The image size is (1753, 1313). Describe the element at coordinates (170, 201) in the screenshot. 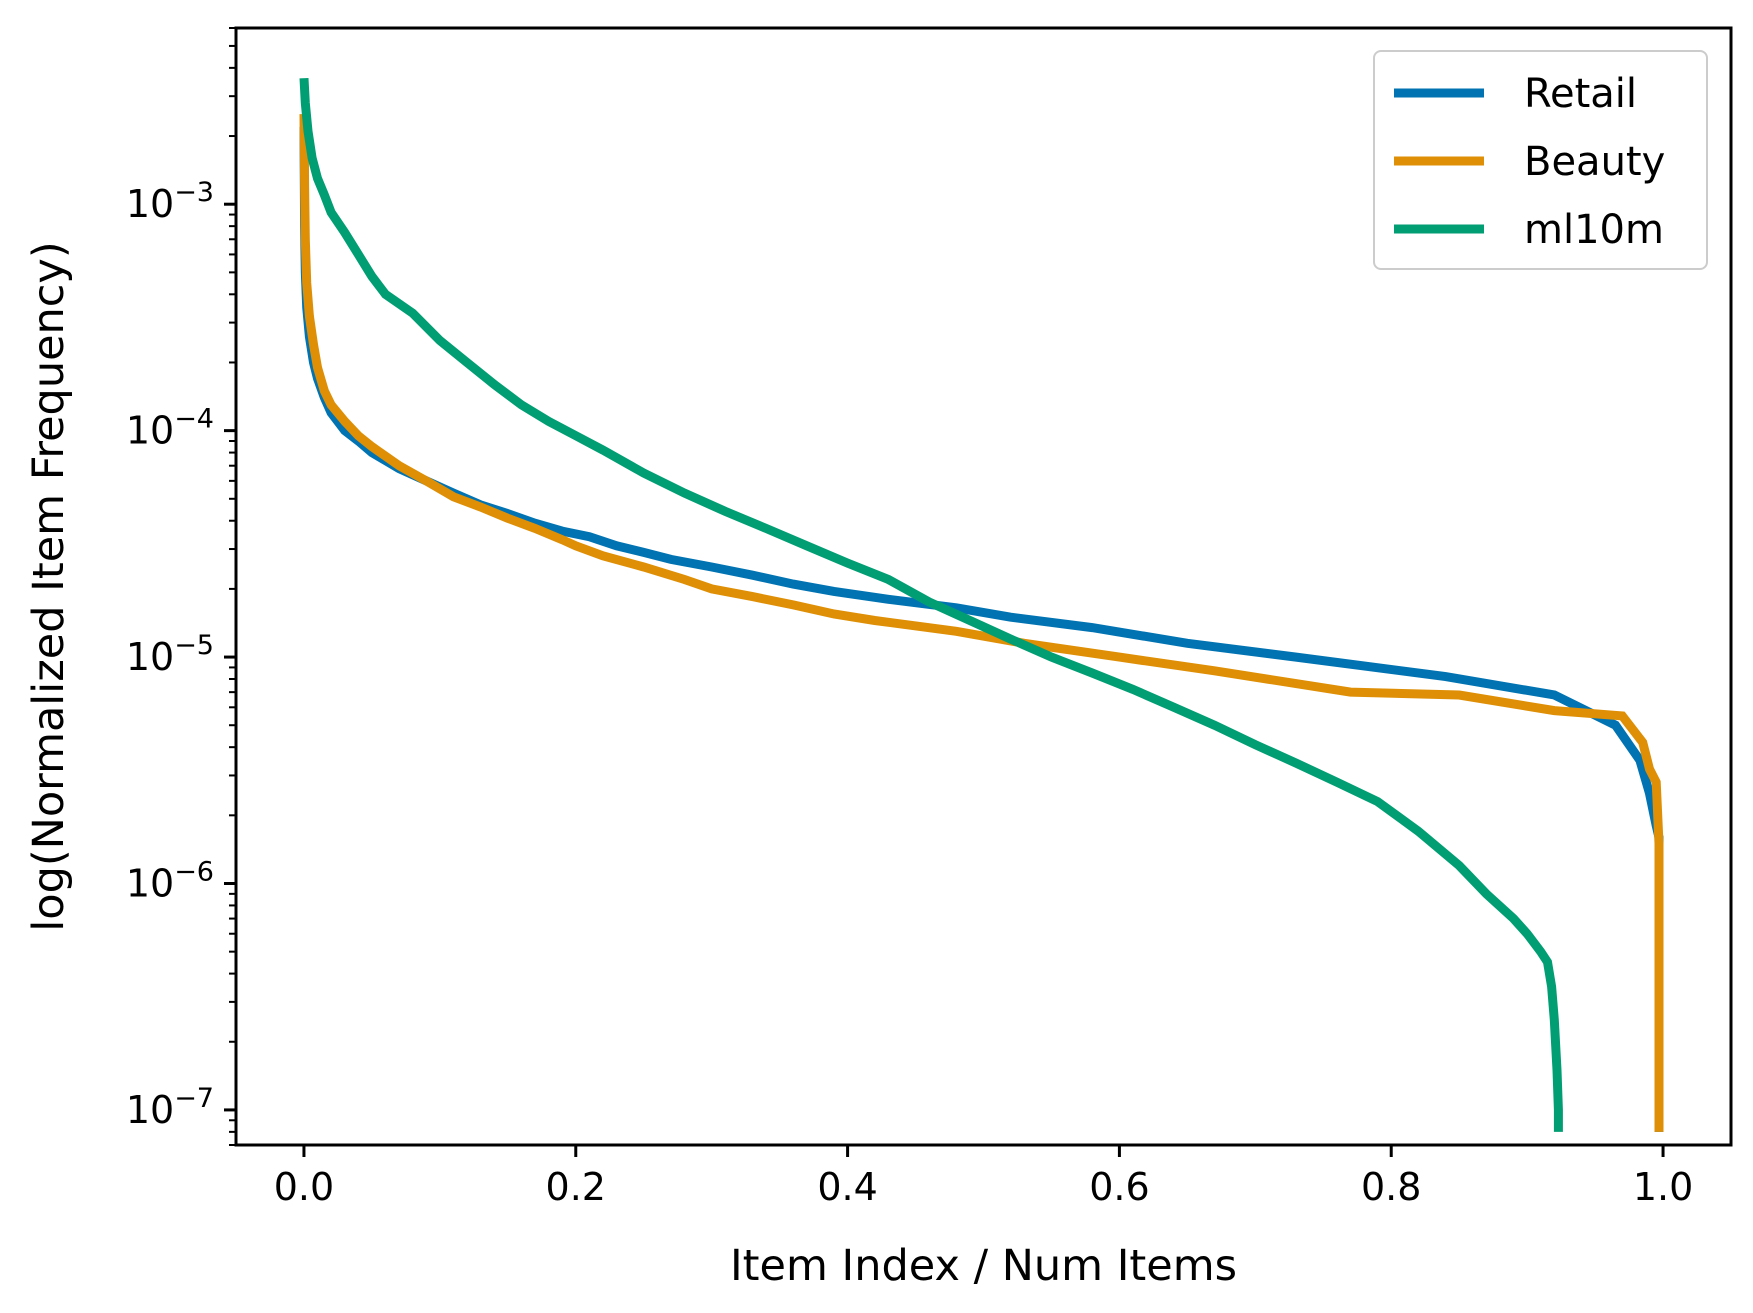

I see `y-tick-label: 10⁻³` at that location.